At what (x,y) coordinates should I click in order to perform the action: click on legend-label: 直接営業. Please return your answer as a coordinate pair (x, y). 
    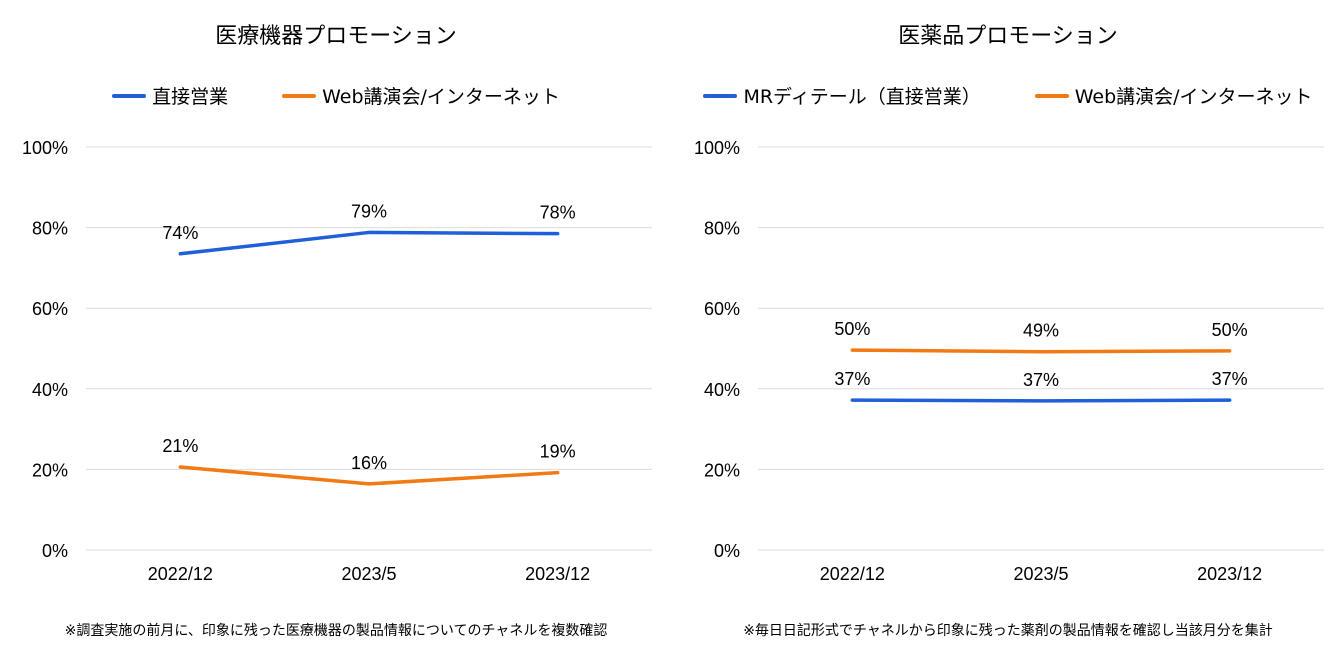
    Looking at the image, I should click on (190, 97).